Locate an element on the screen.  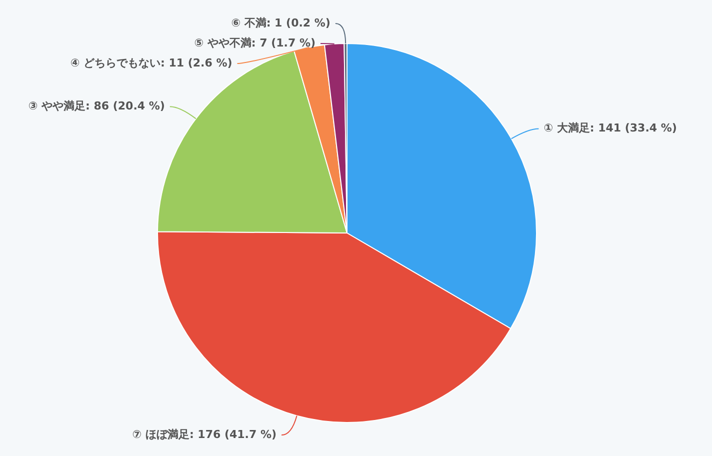
slice-label: ⑤ やや不満: 7 (1.7 %) is located at coordinates (255, 43).